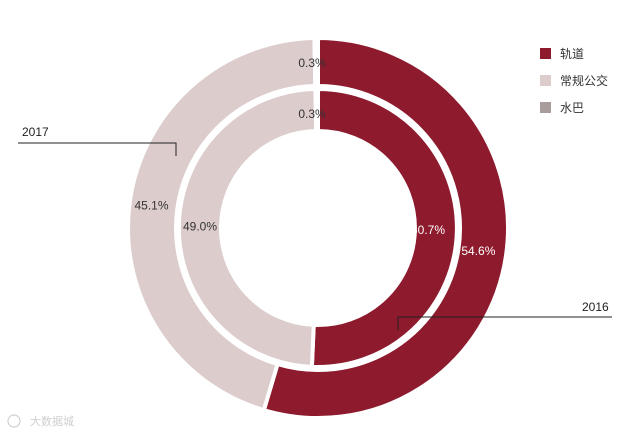 Image resolution: width=631 pixels, height=436 pixels. I want to click on legend-label-轨道: 轨道, so click(572, 54).